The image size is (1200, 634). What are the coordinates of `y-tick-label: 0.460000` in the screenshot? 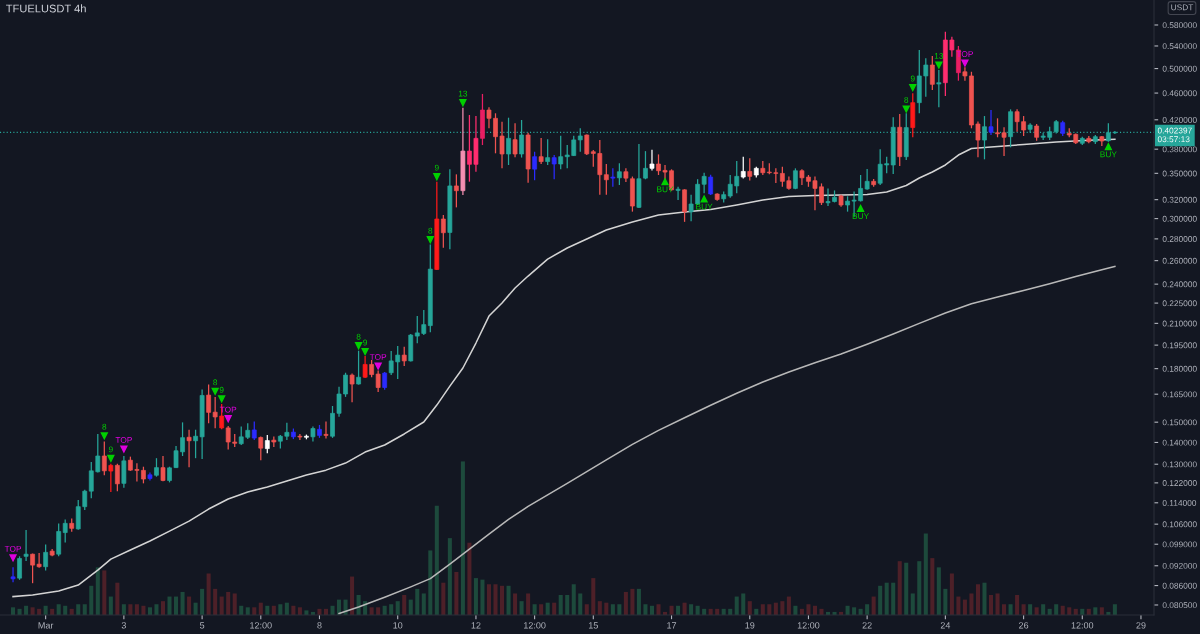 It's located at (1179, 93).